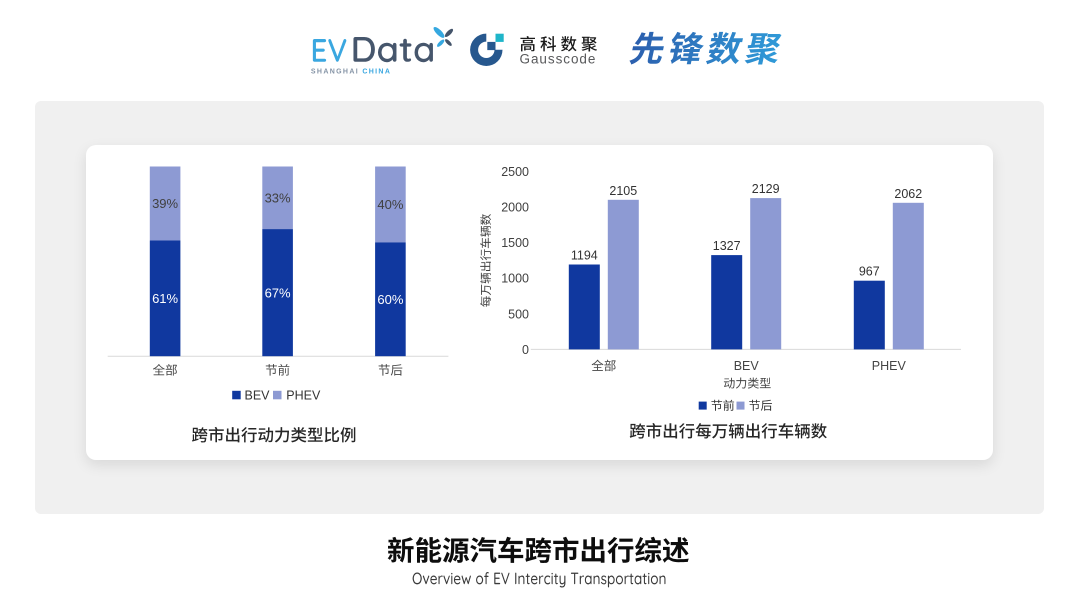 The width and height of the screenshot is (1080, 608). Describe the element at coordinates (390, 204) in the screenshot. I see `svg-text: 40%` at that location.